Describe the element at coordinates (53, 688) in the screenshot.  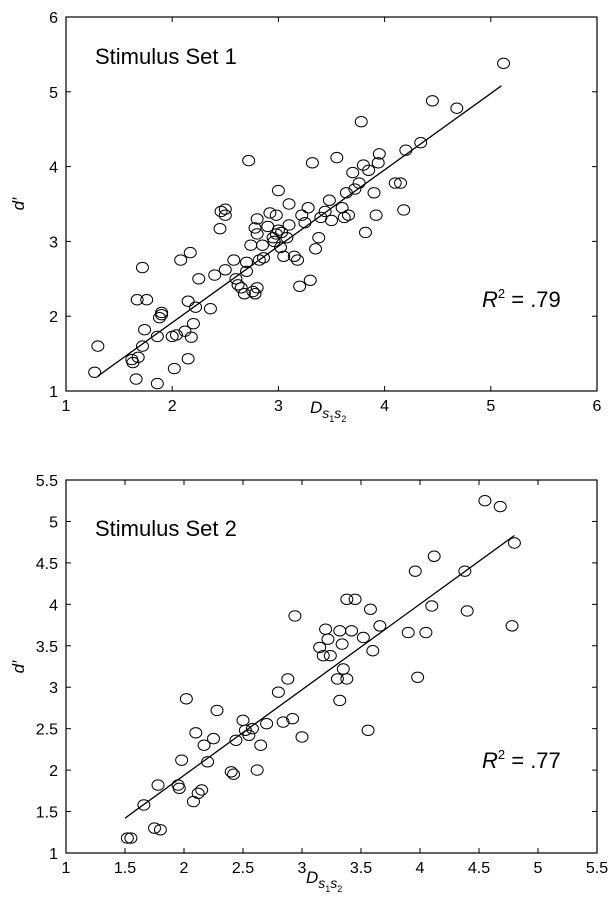
I see `y-tick-label: 3` at that location.